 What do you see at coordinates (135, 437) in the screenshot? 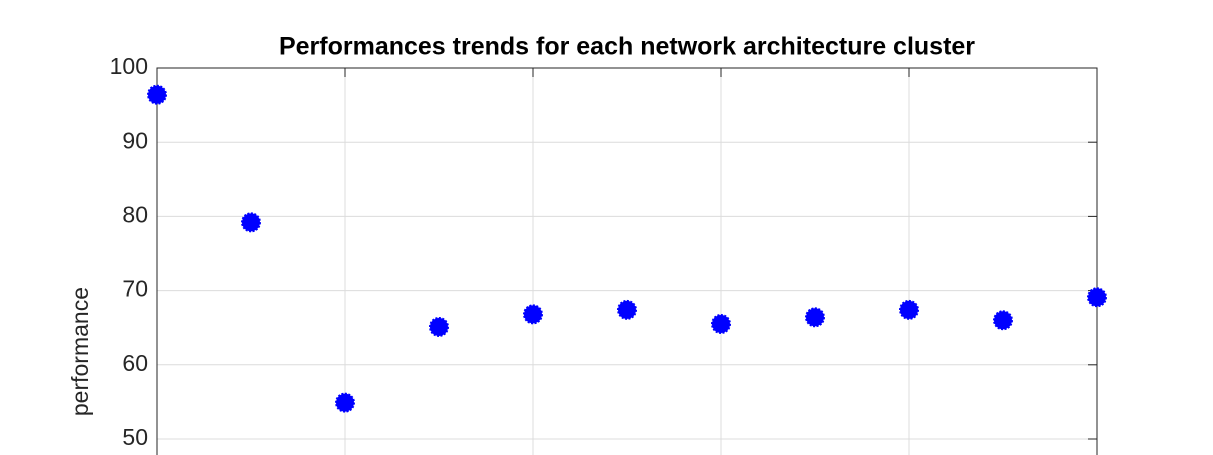
I see `y-tick-label: 50` at bounding box center [135, 437].